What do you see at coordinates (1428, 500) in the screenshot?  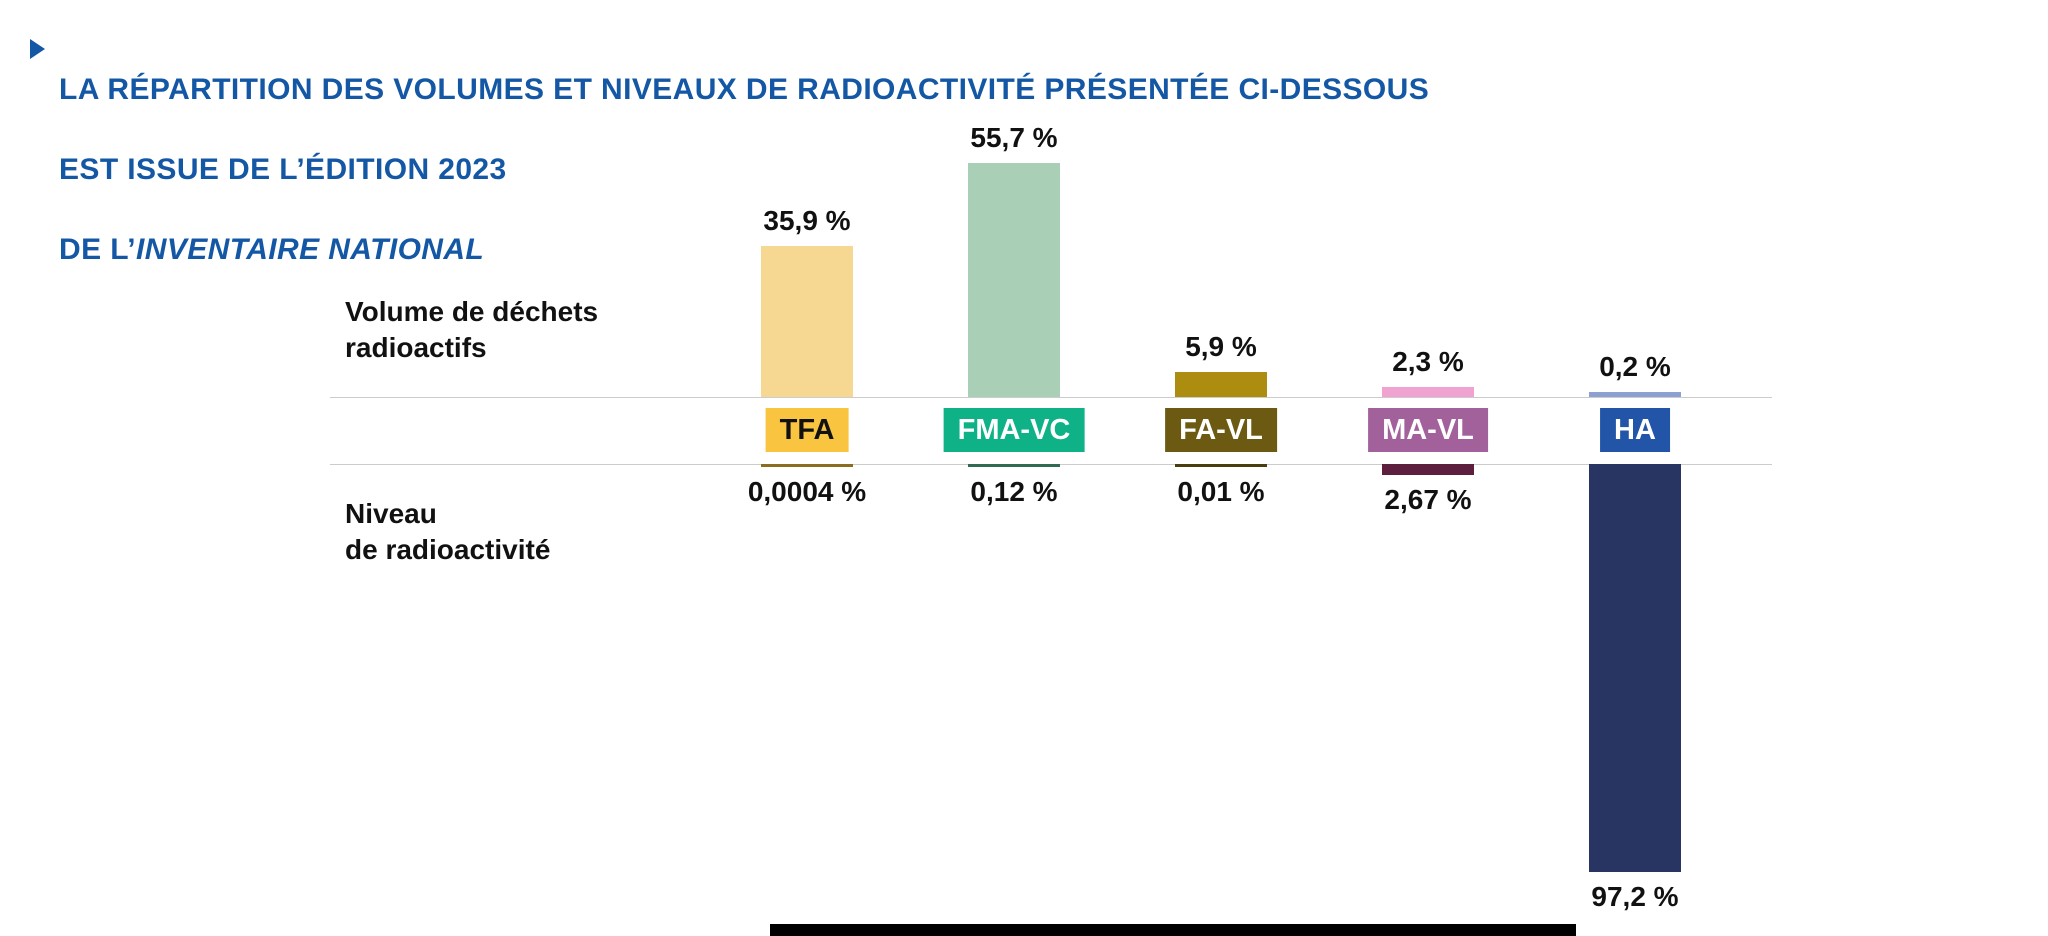 I see `radioactivity-value-label: 2,67 %` at bounding box center [1428, 500].